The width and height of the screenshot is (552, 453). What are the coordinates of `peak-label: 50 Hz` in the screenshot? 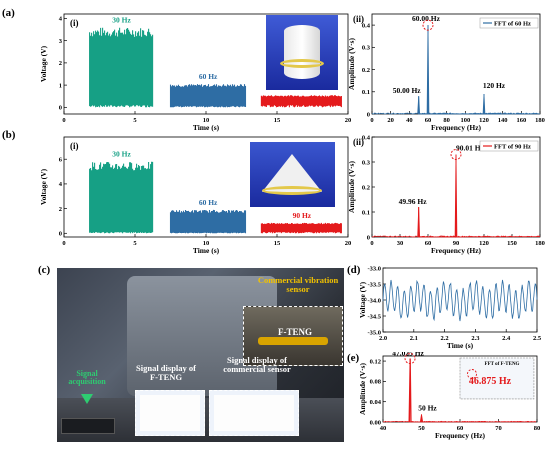 It's located at (427, 407).